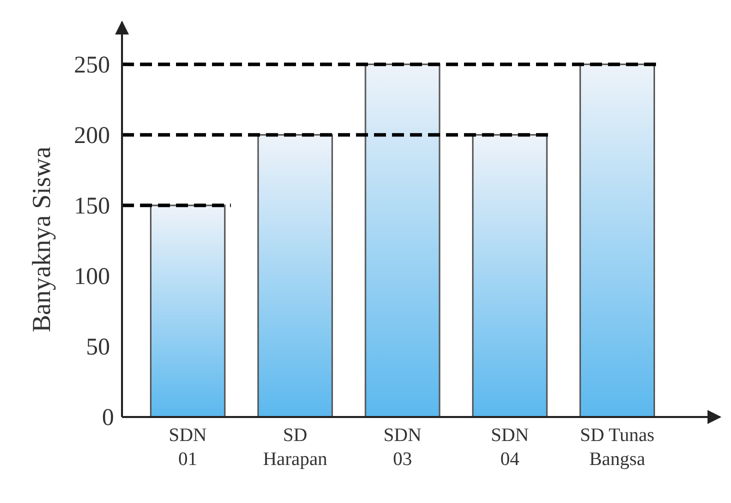 The width and height of the screenshot is (731, 503). Describe the element at coordinates (510, 447) in the screenshot. I see `x-tick-label: SDN 04` at that location.